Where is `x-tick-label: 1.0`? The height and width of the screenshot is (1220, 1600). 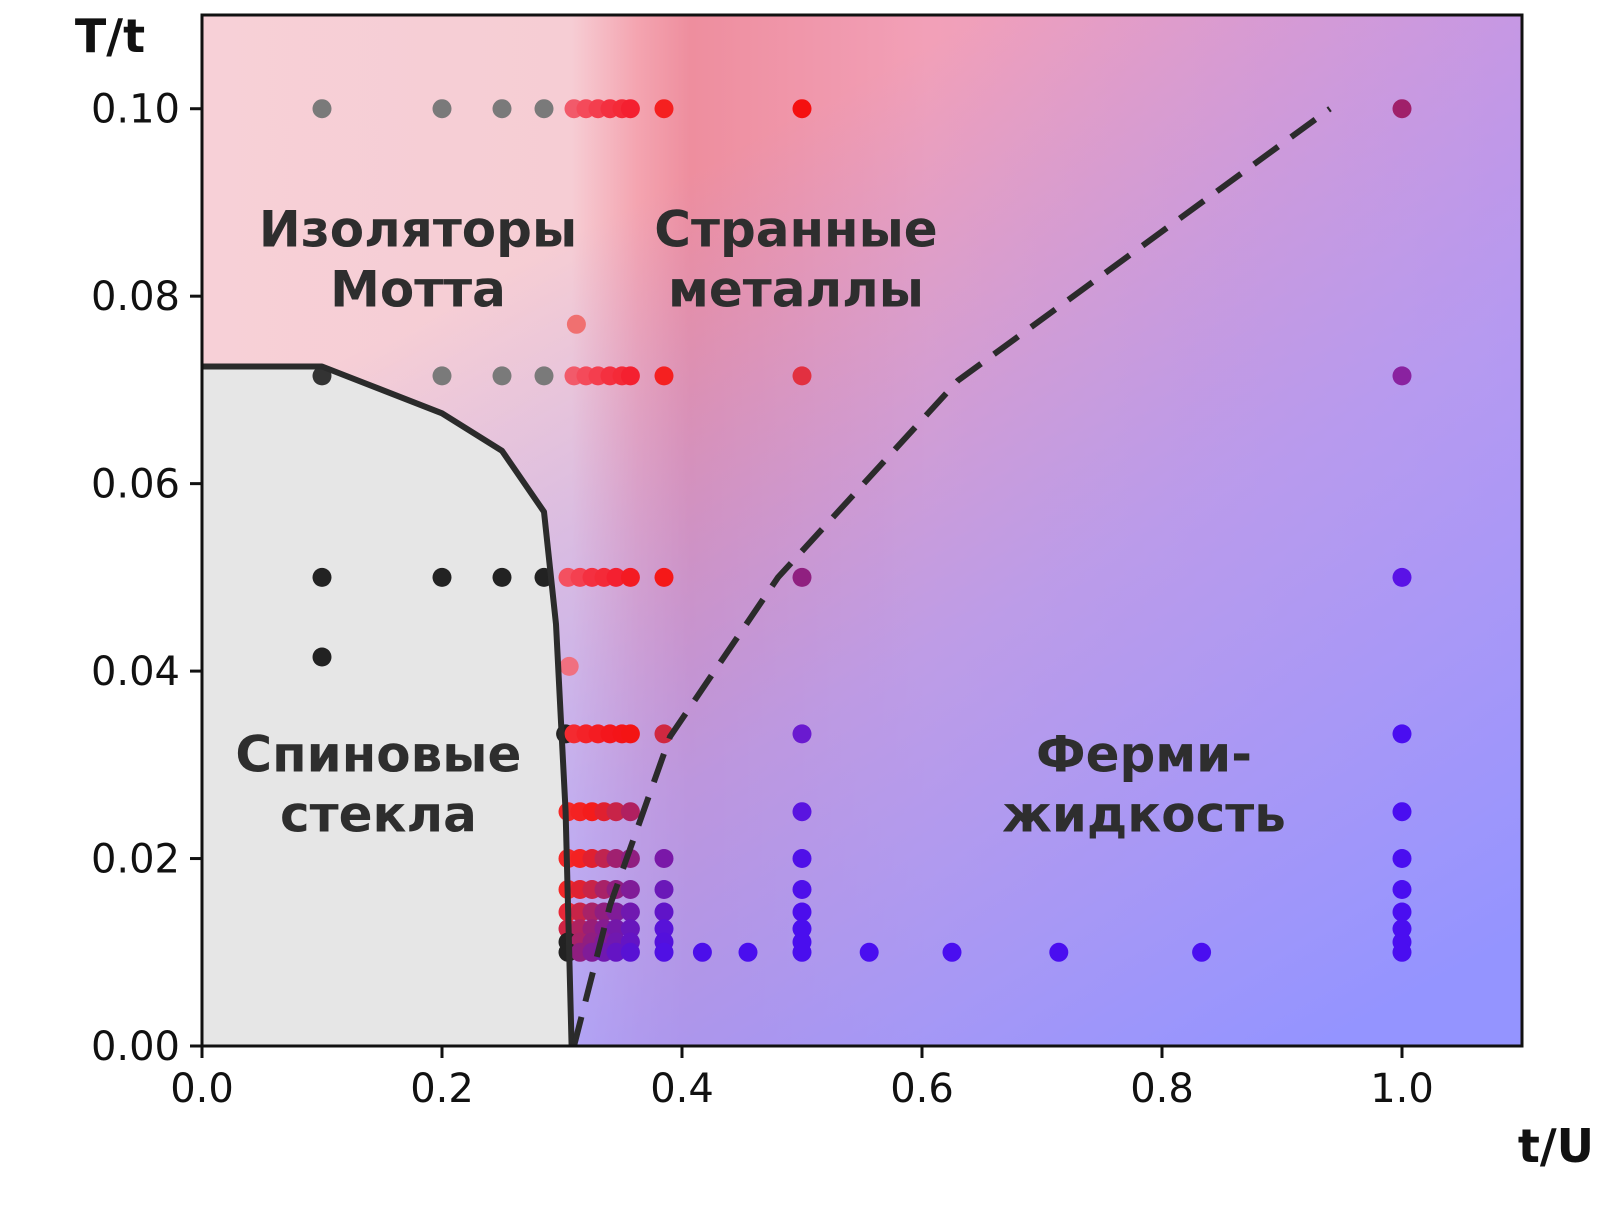
x-tick-label: 1.0 is located at coordinates (1402, 1089).